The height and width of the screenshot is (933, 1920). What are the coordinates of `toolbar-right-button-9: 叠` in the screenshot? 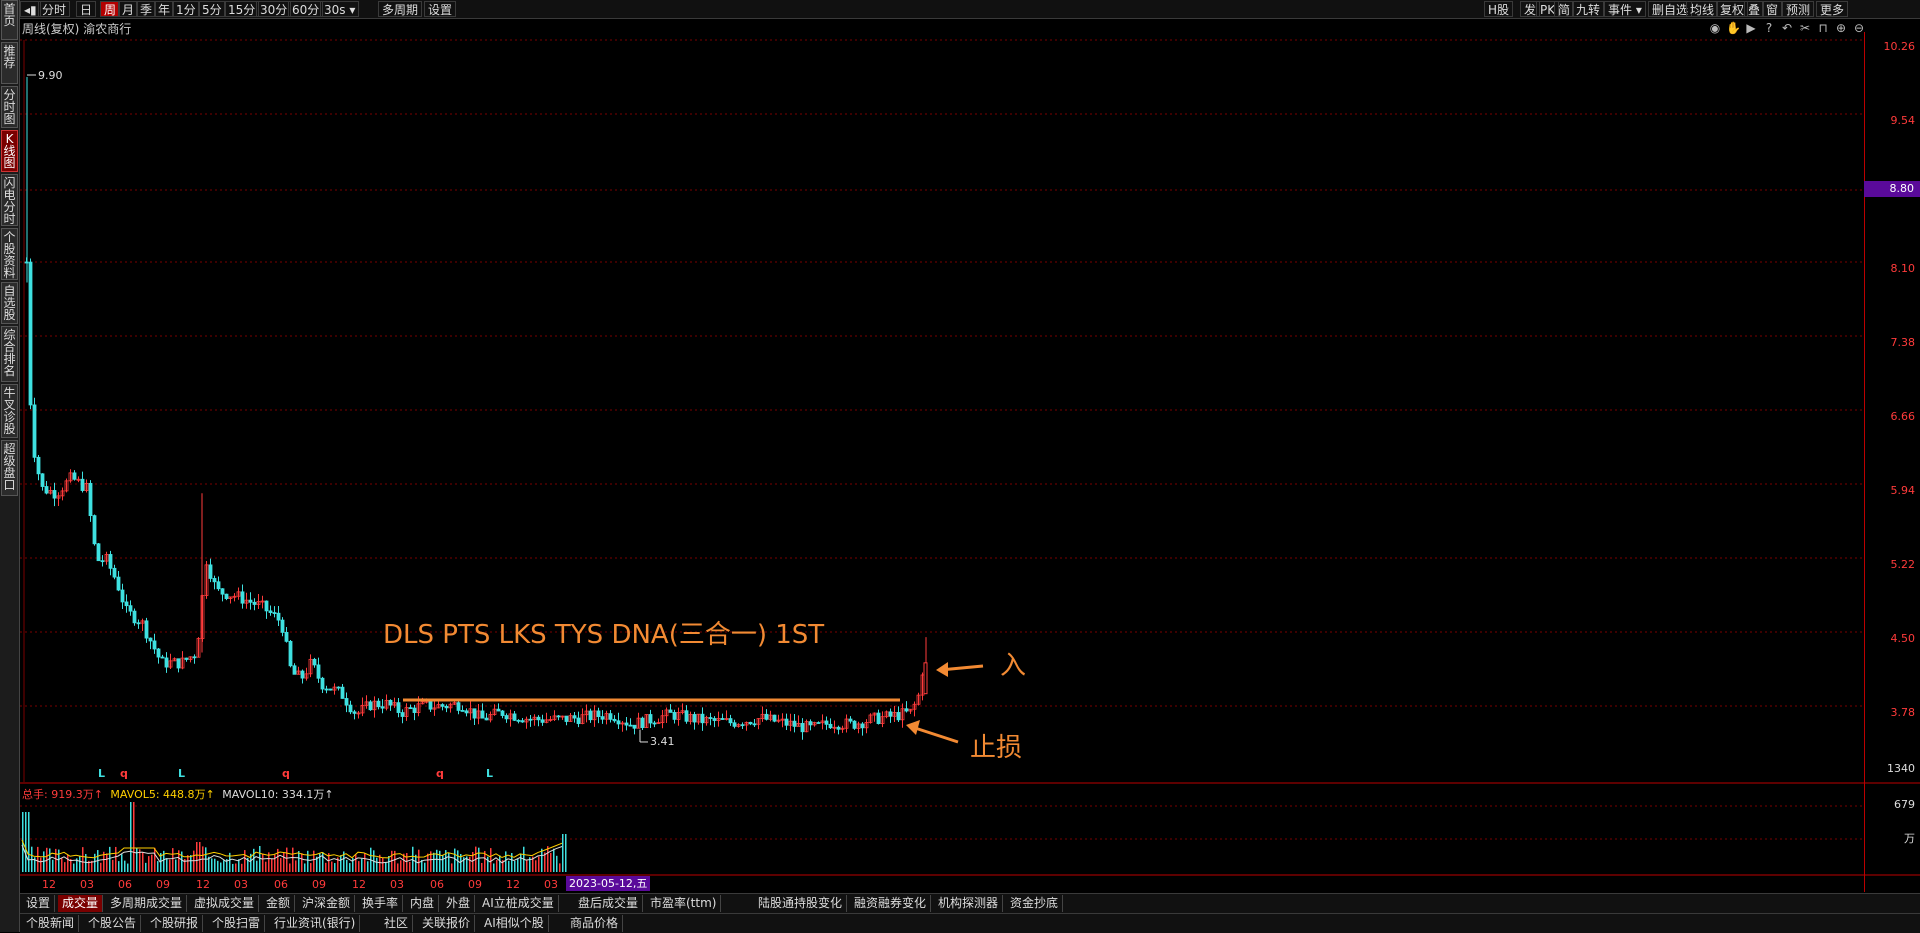 It's located at (1754, 9).